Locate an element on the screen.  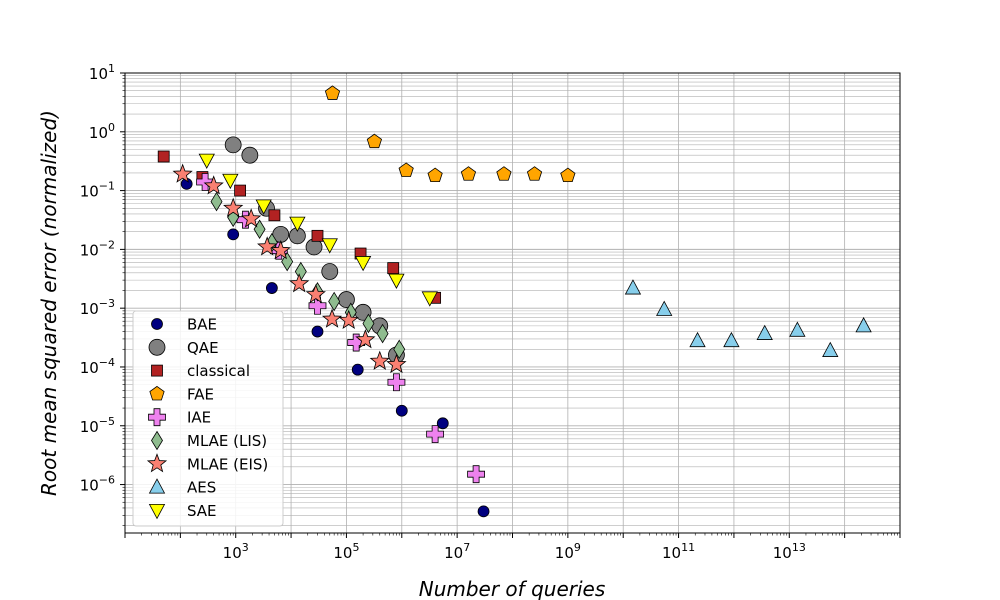
y-tick-label: 10⁻² is located at coordinates (97, 248).